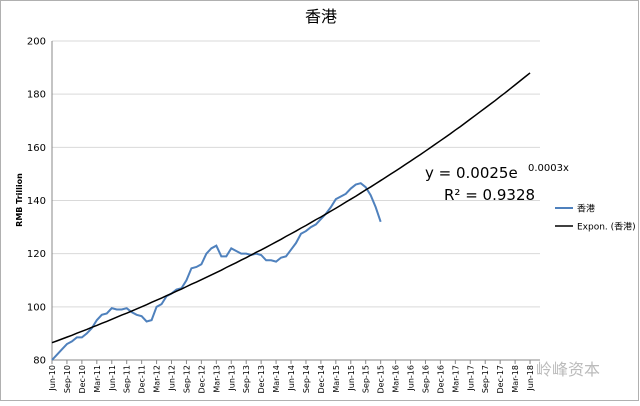 Image resolution: width=640 pixels, height=406 pixels. I want to click on x-tick-label: Sep-12, so click(186, 379).